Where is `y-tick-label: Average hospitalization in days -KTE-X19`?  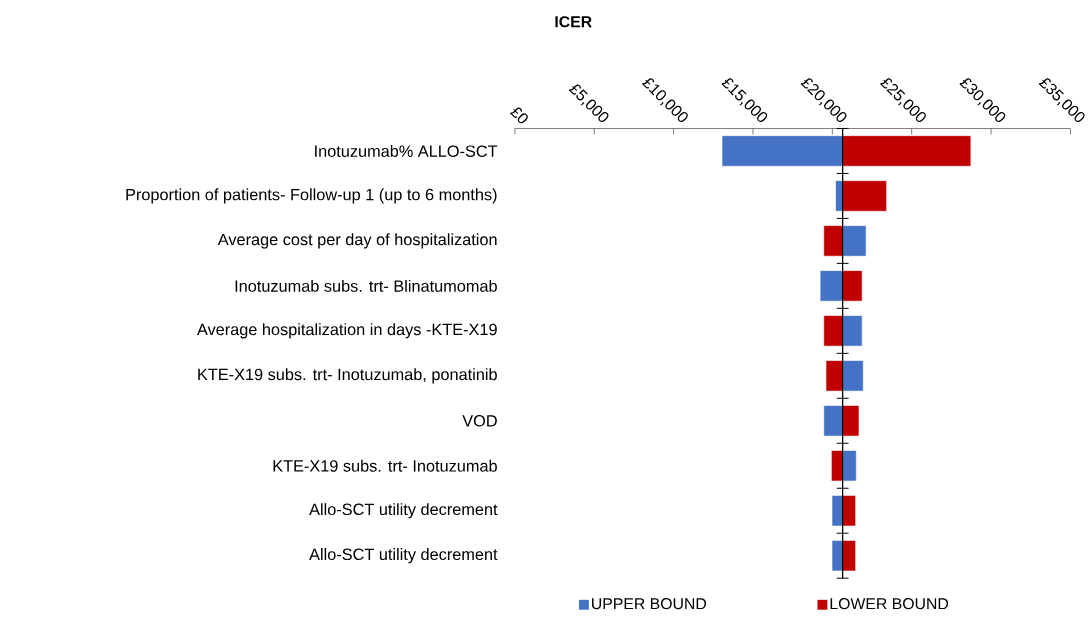 y-tick-label: Average hospitalization in days -KTE-X19 is located at coordinates (346, 331).